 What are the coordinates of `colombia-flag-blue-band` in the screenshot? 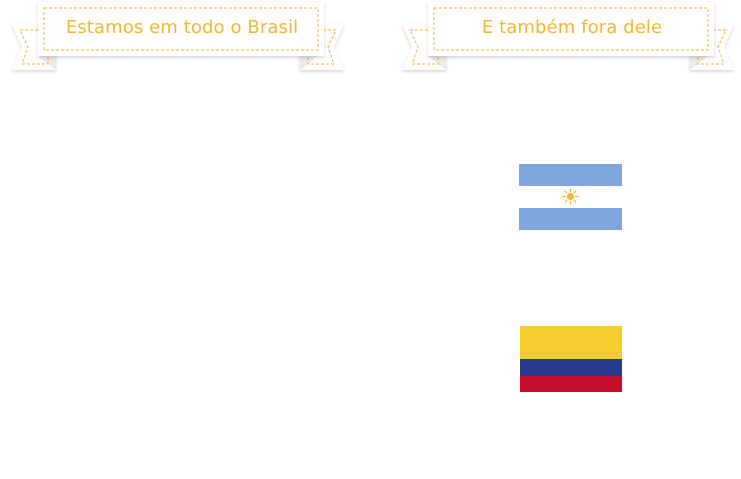 It's located at (571, 367).